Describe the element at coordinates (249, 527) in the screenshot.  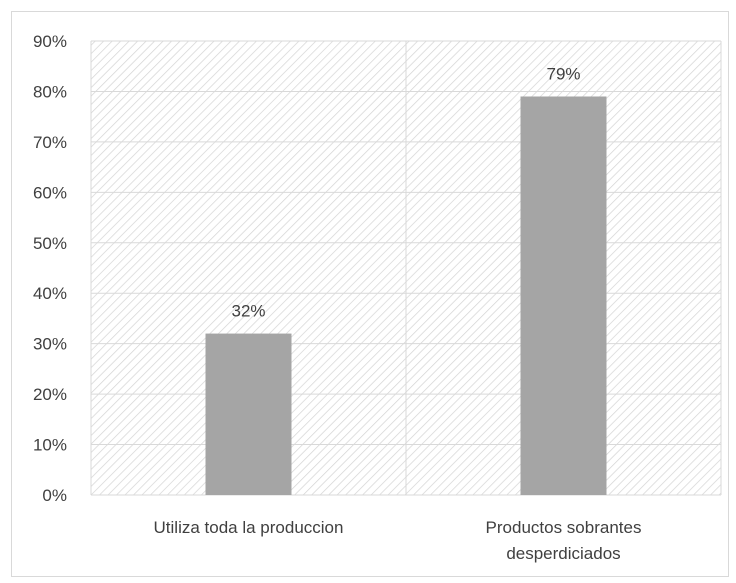
I see `category-label-1: Utiliza toda la produccion` at that location.